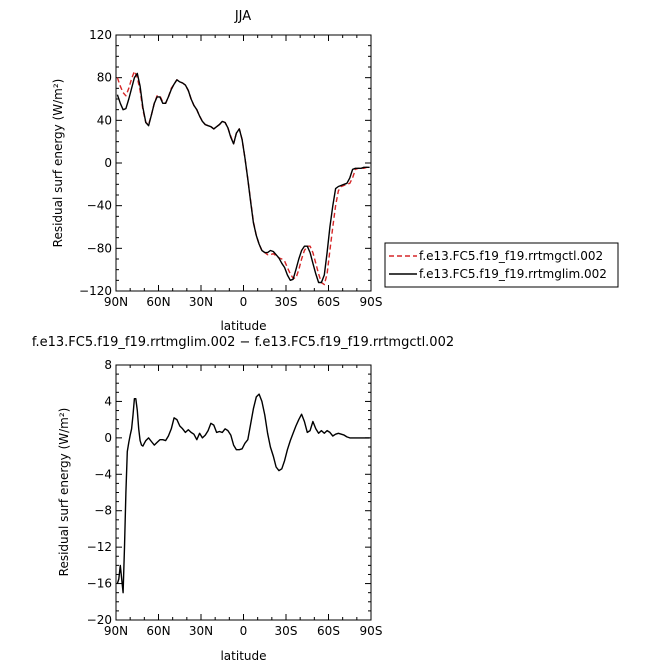 The image size is (667, 668). Describe the element at coordinates (104, 120) in the screenshot. I see `y-tick-label: 40` at that location.